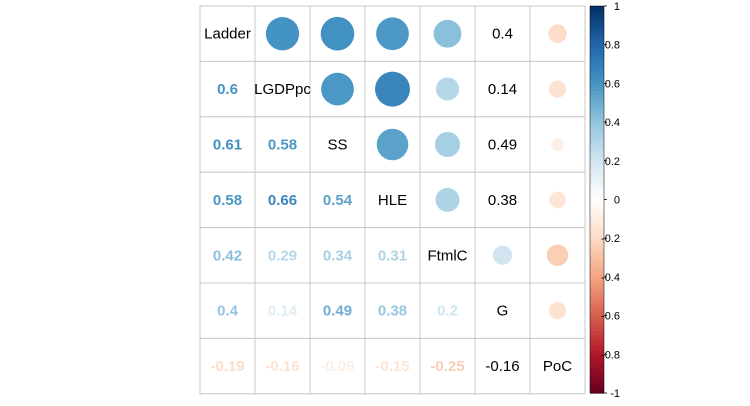 The width and height of the screenshot is (750, 406). Describe the element at coordinates (337, 366) in the screenshot. I see `correlation-value: -0.09` at that location.